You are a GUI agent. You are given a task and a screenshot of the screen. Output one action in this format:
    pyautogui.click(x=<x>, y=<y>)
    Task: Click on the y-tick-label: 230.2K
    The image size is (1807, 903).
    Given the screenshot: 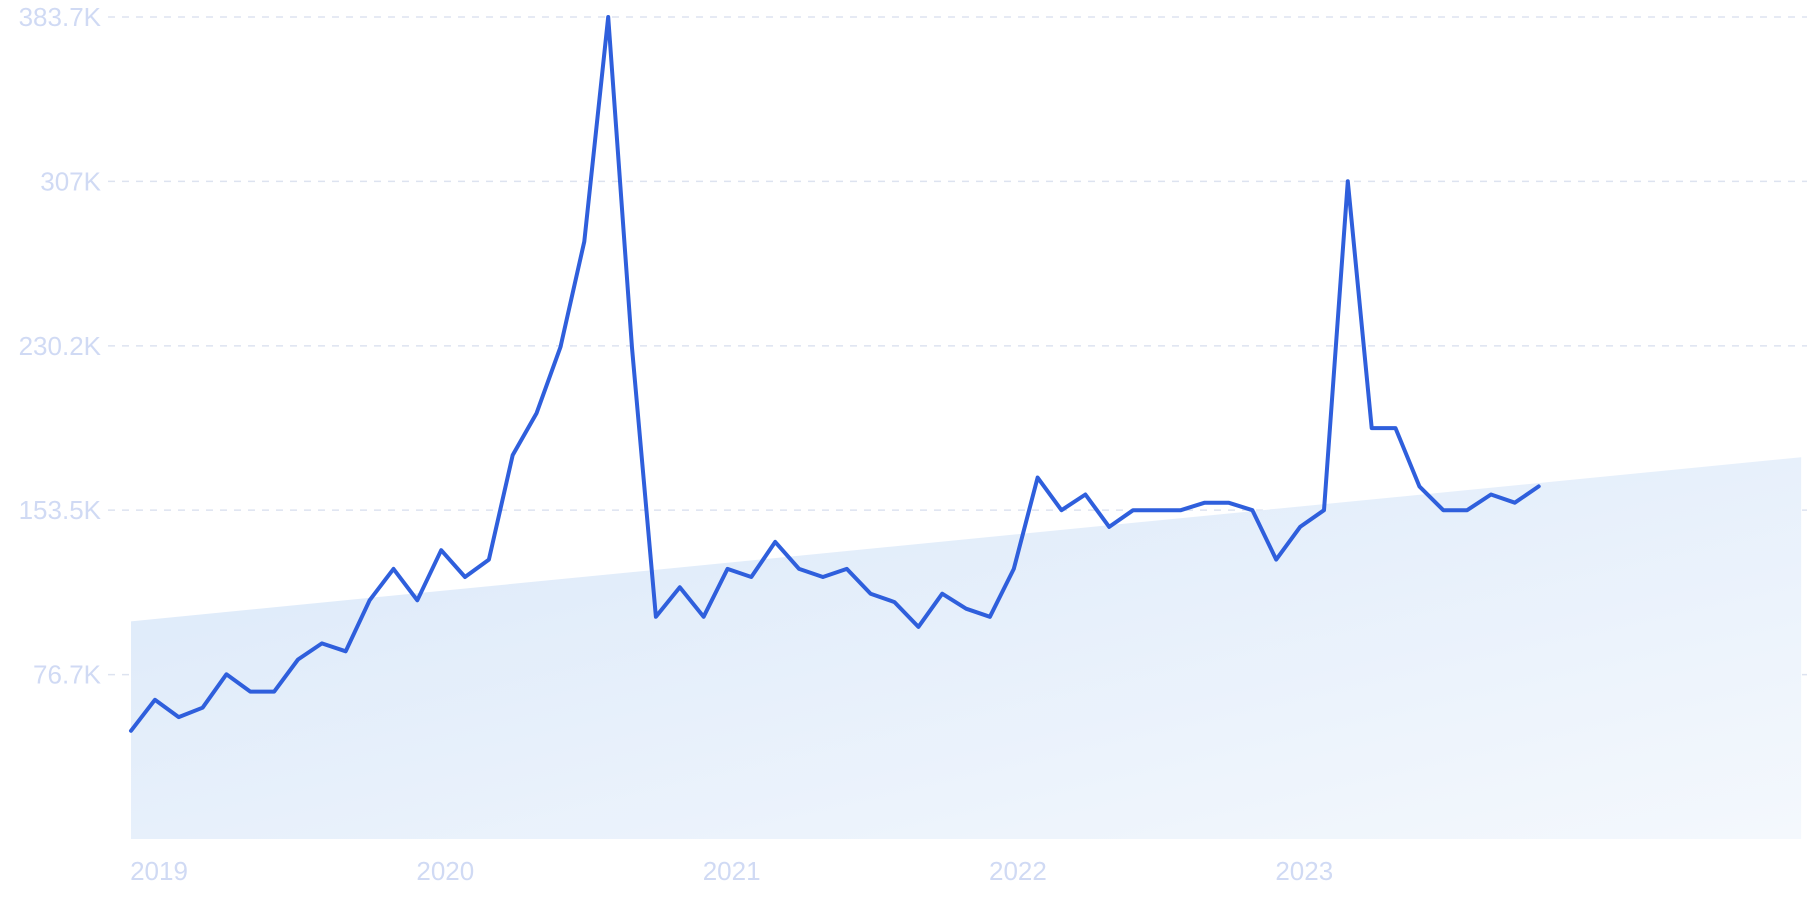 What is the action you would take?
    pyautogui.click(x=60, y=346)
    